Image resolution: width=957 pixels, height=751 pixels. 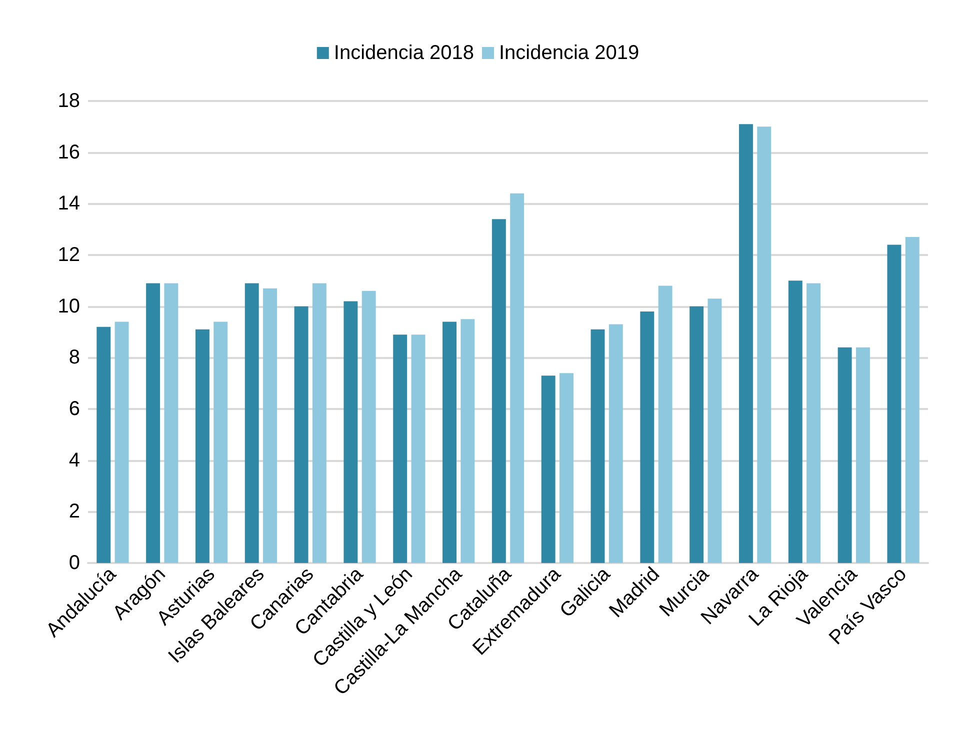 What do you see at coordinates (69, 203) in the screenshot?
I see `y-tick-label: 14` at bounding box center [69, 203].